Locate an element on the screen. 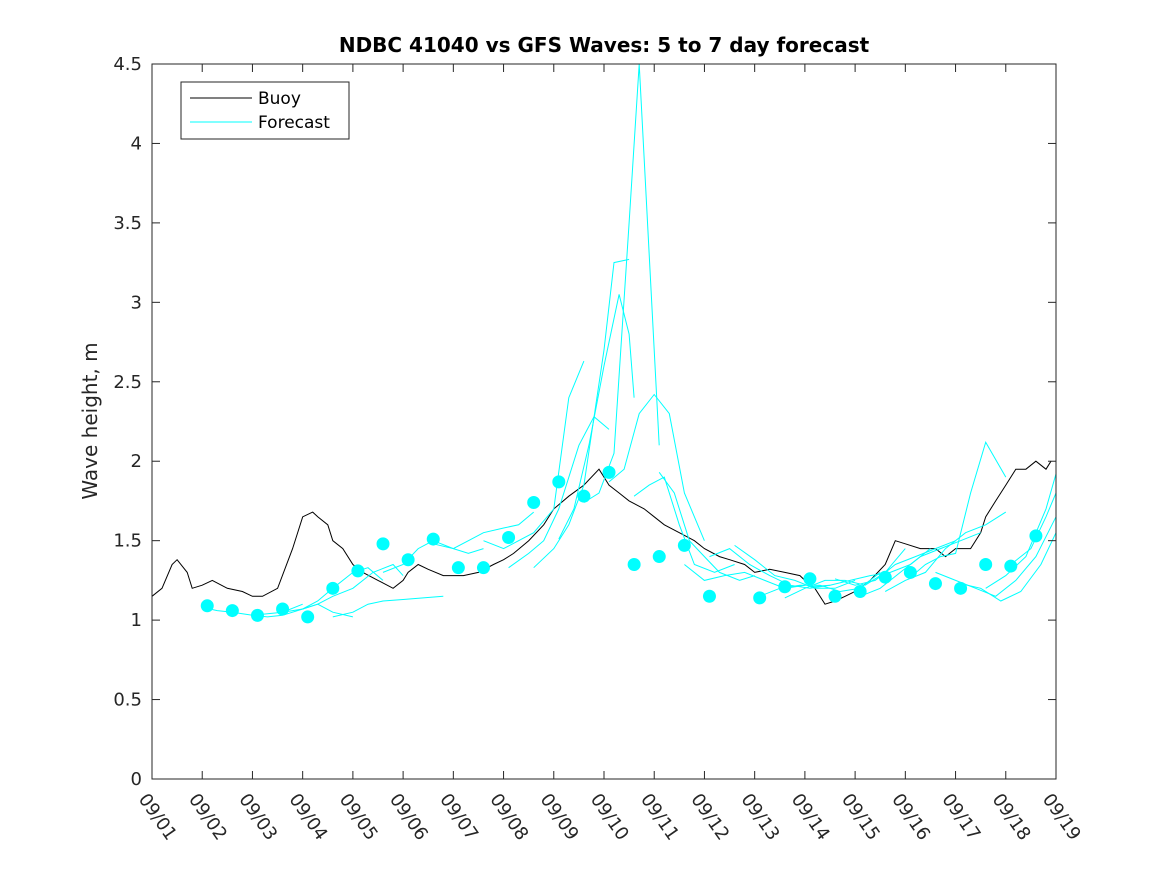 Image resolution: width=1167 pixels, height=875 pixels. y-tick-label: 1.5 is located at coordinates (127, 541).